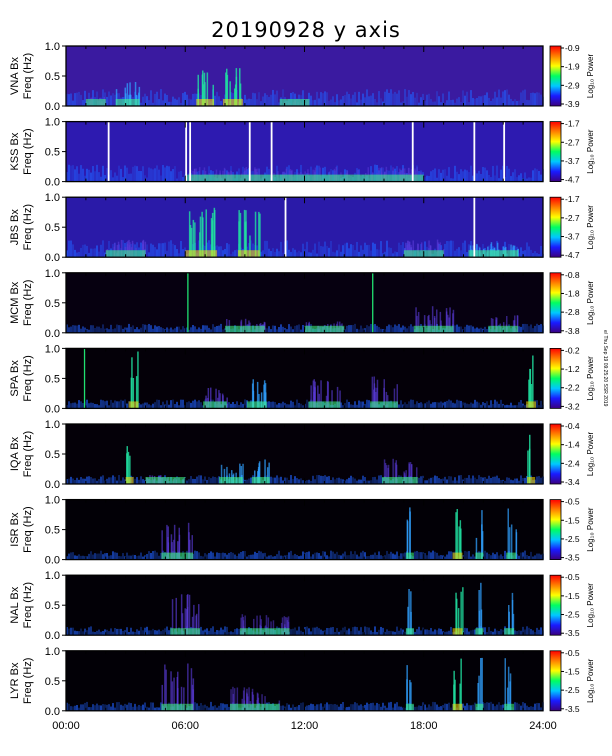 The width and height of the screenshot is (612, 756). What do you see at coordinates (384, 405) in the screenshot?
I see `low-freq-band` at bounding box center [384, 405].